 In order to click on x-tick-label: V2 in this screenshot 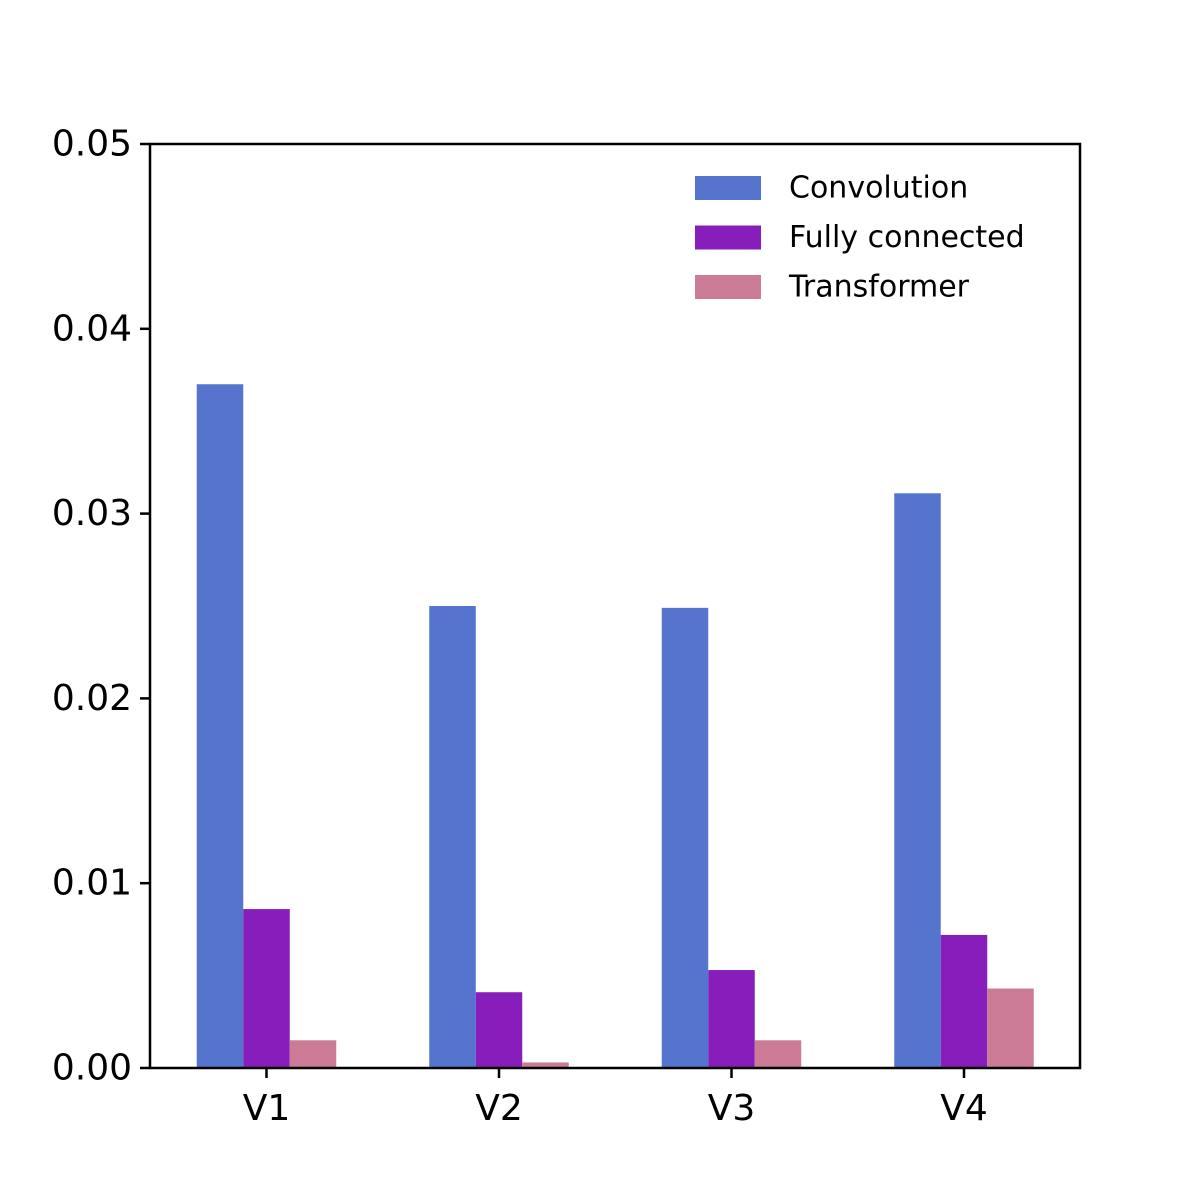, I will do `click(499, 1108)`.